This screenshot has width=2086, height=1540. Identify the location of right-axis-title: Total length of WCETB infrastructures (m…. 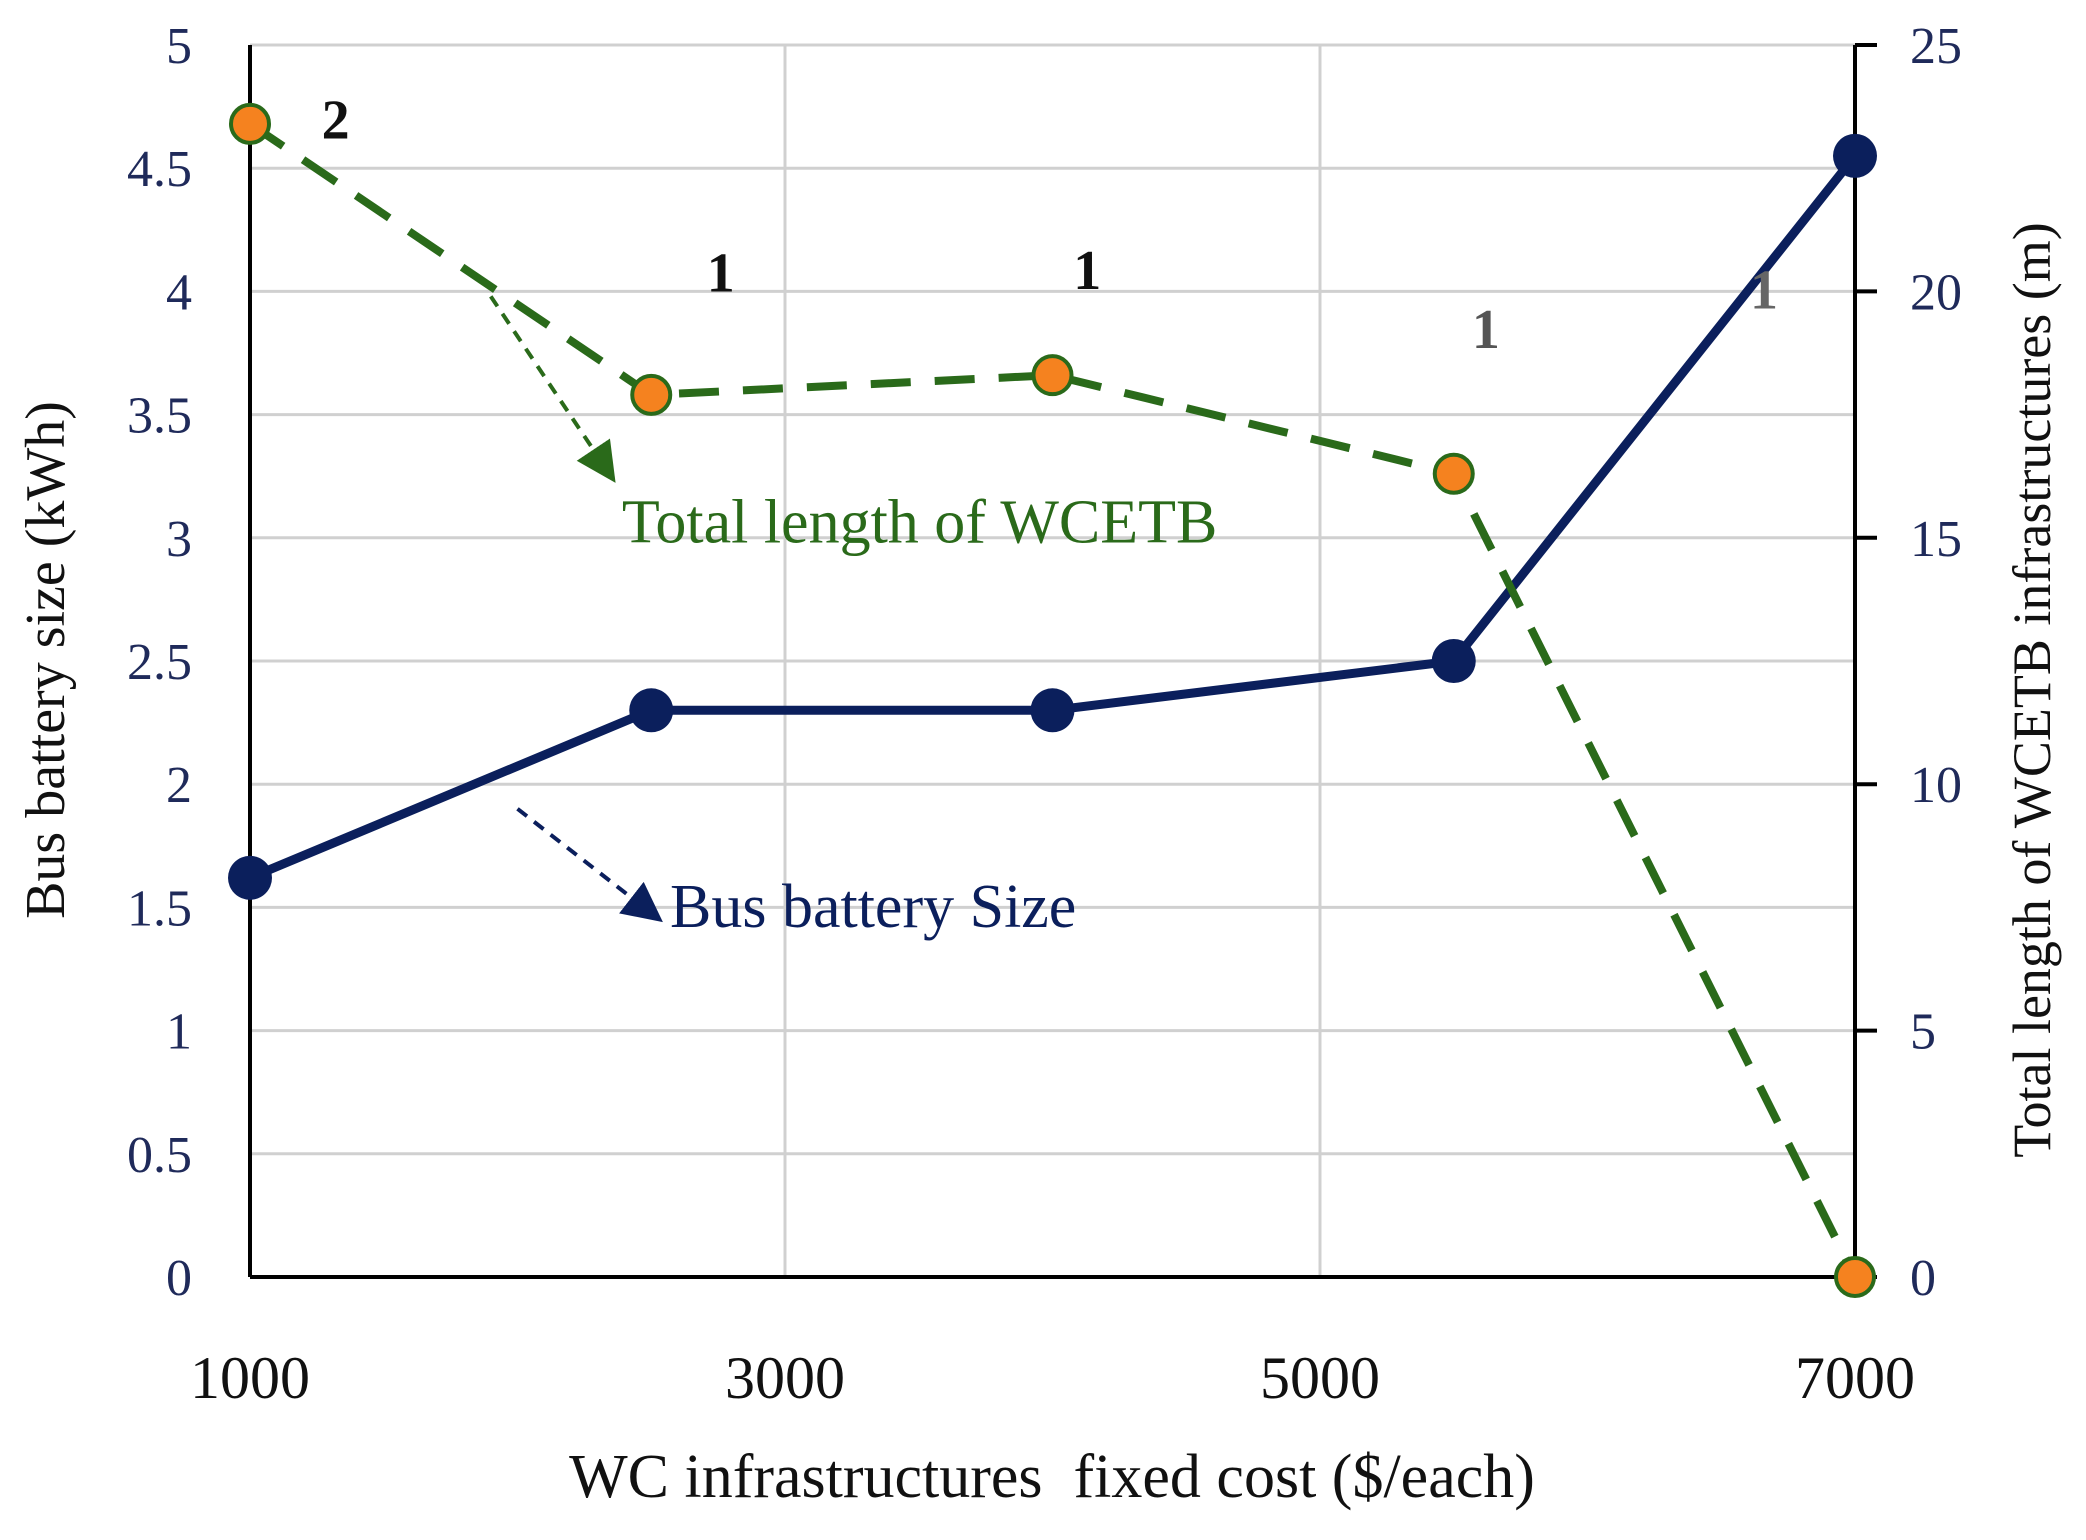
(2032, 689).